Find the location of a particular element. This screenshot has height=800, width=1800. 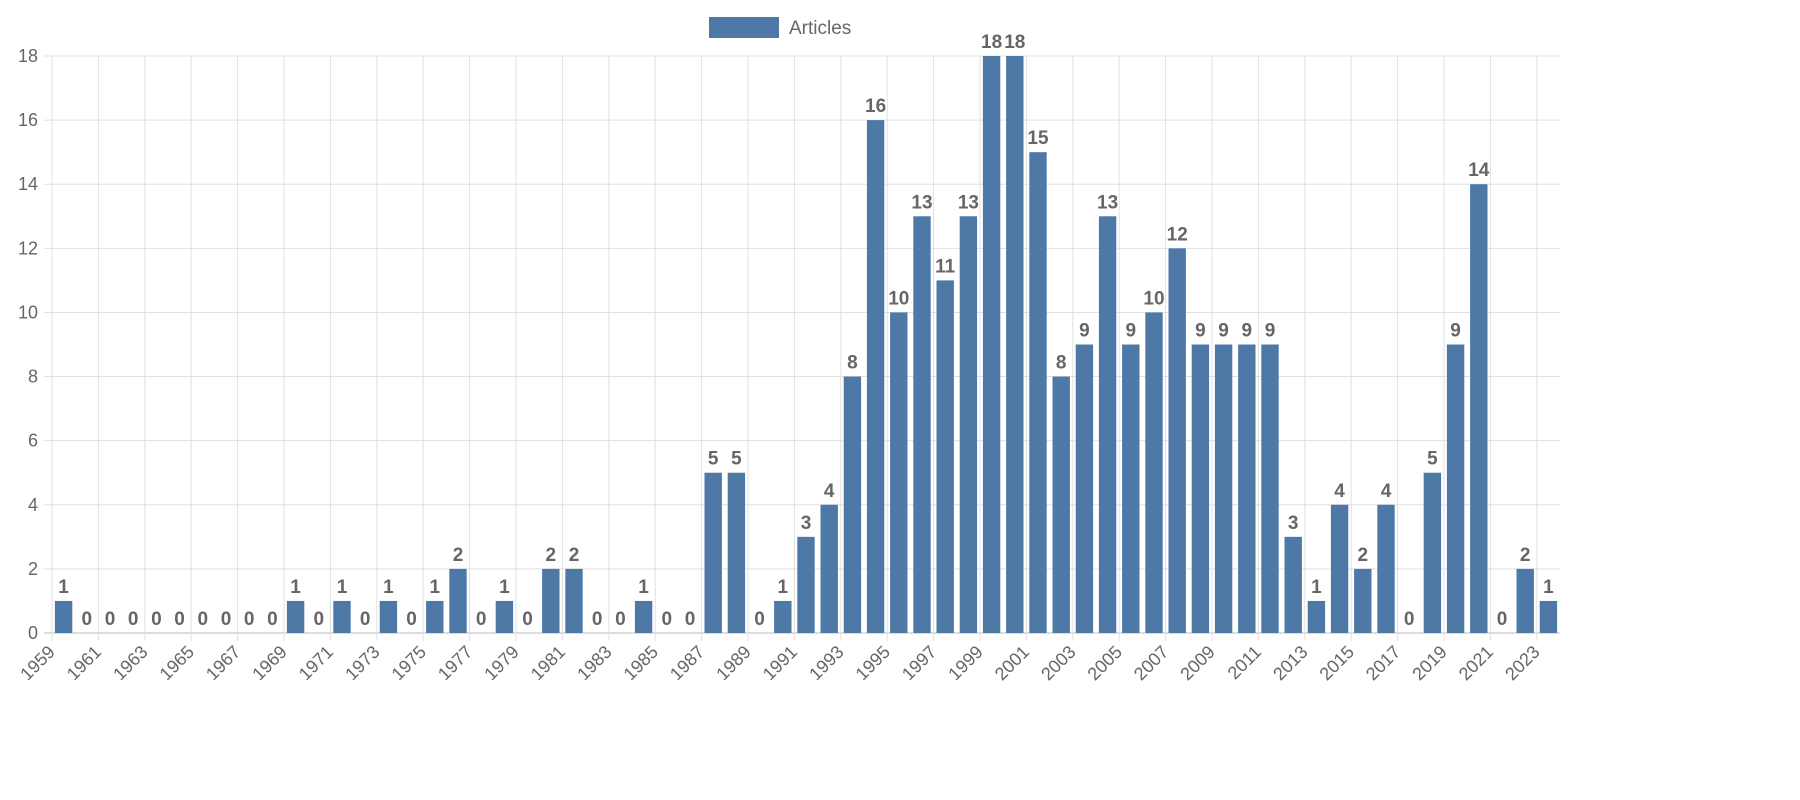

data-label-2017: 0 is located at coordinates (1409, 619).